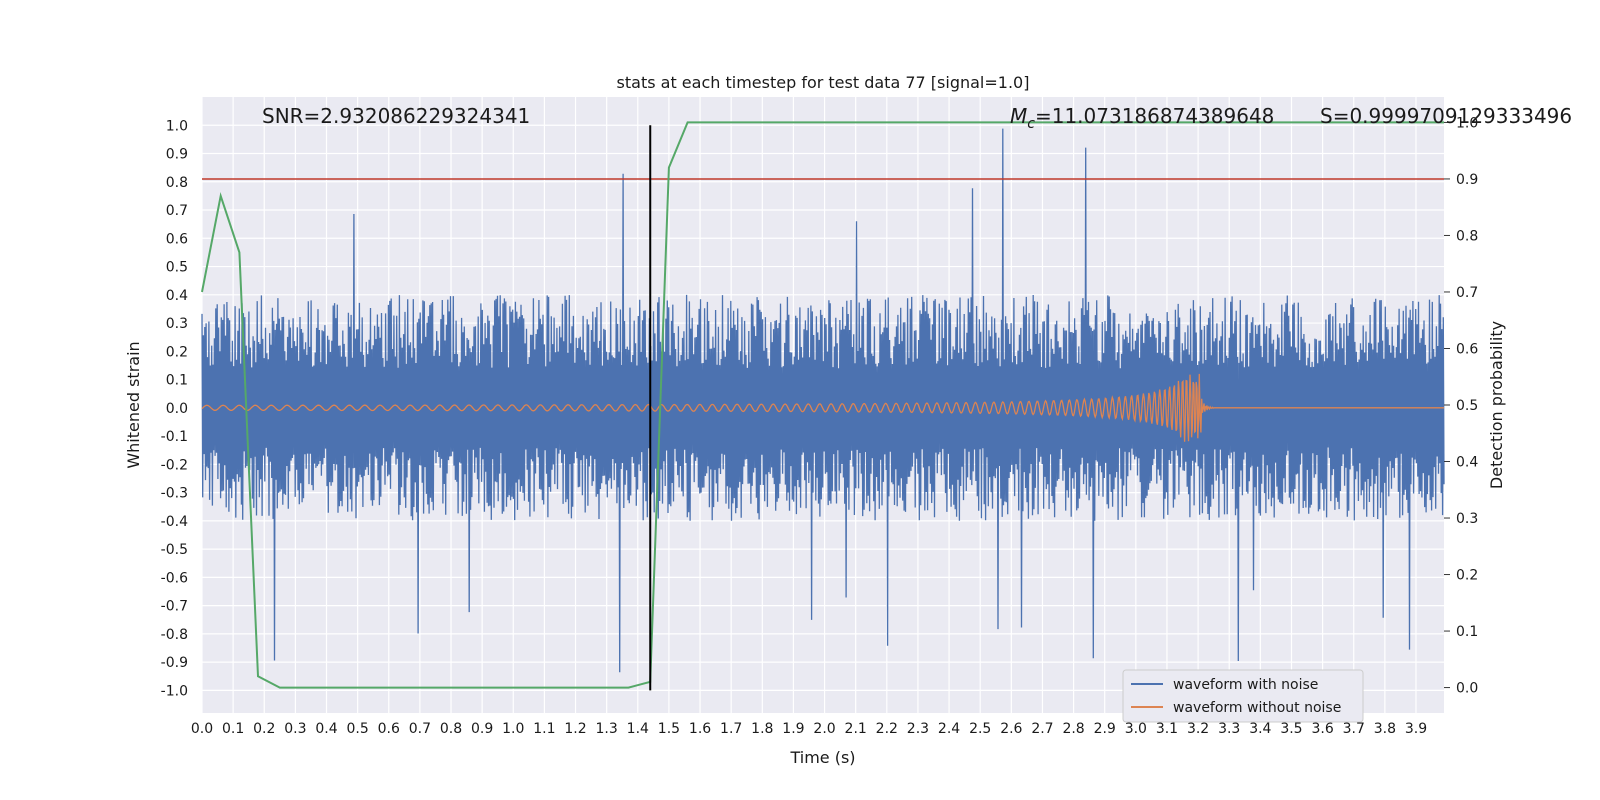 The width and height of the screenshot is (1600, 800). Describe the element at coordinates (793, 729) in the screenshot. I see `x-tick-label: 1.9` at that location.